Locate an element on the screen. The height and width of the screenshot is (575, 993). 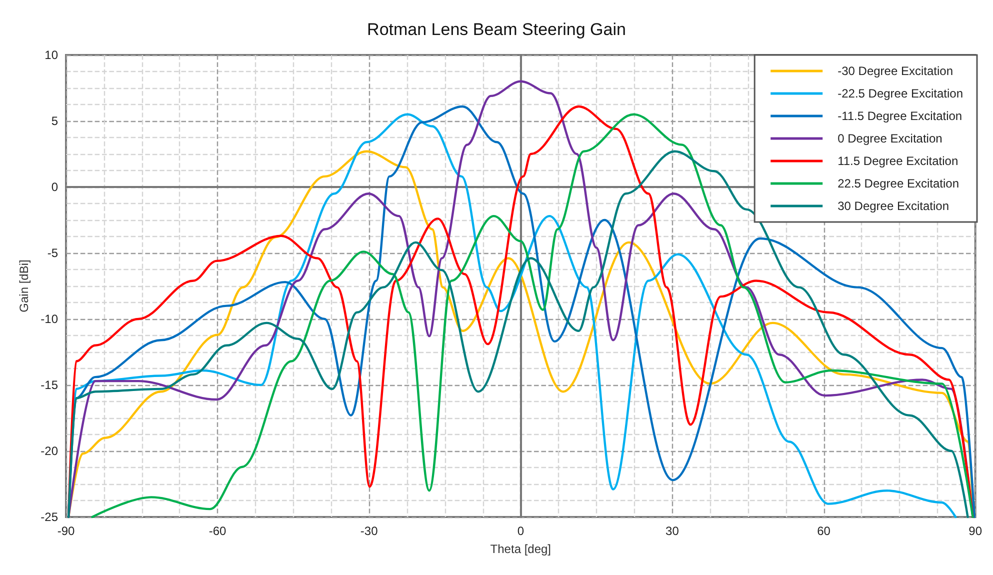
y-tick-label: -15 is located at coordinates (49, 385).